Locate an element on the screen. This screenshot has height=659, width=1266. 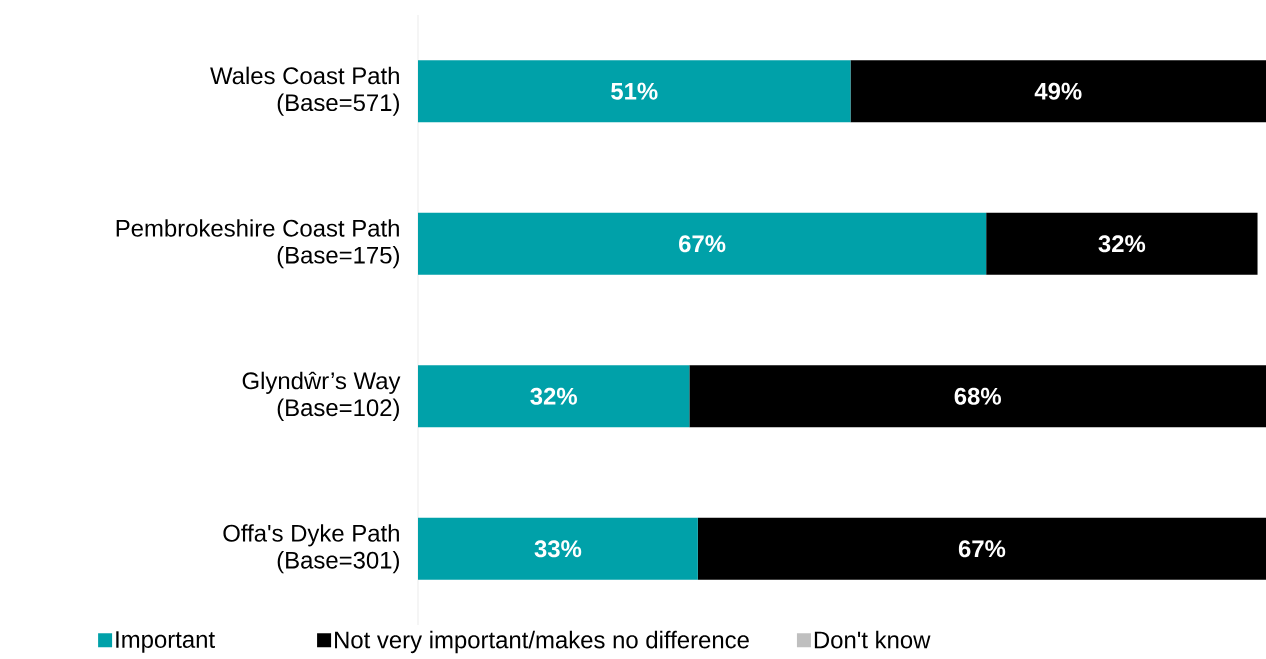
data-label: 51% is located at coordinates (634, 91).